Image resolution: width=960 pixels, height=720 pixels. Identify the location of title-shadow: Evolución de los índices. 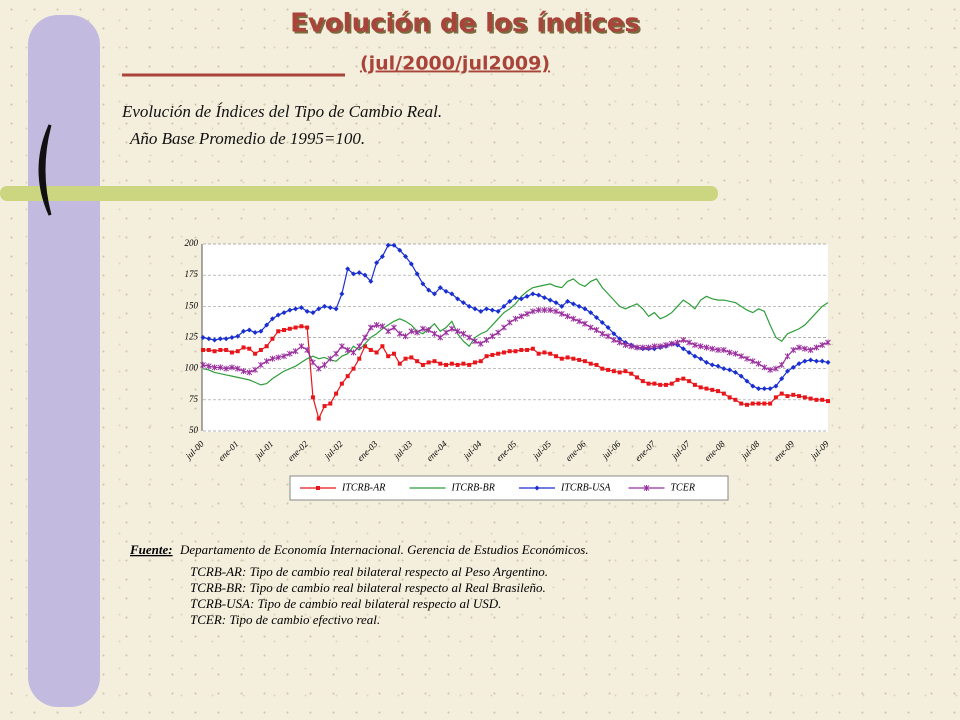
(467, 26).